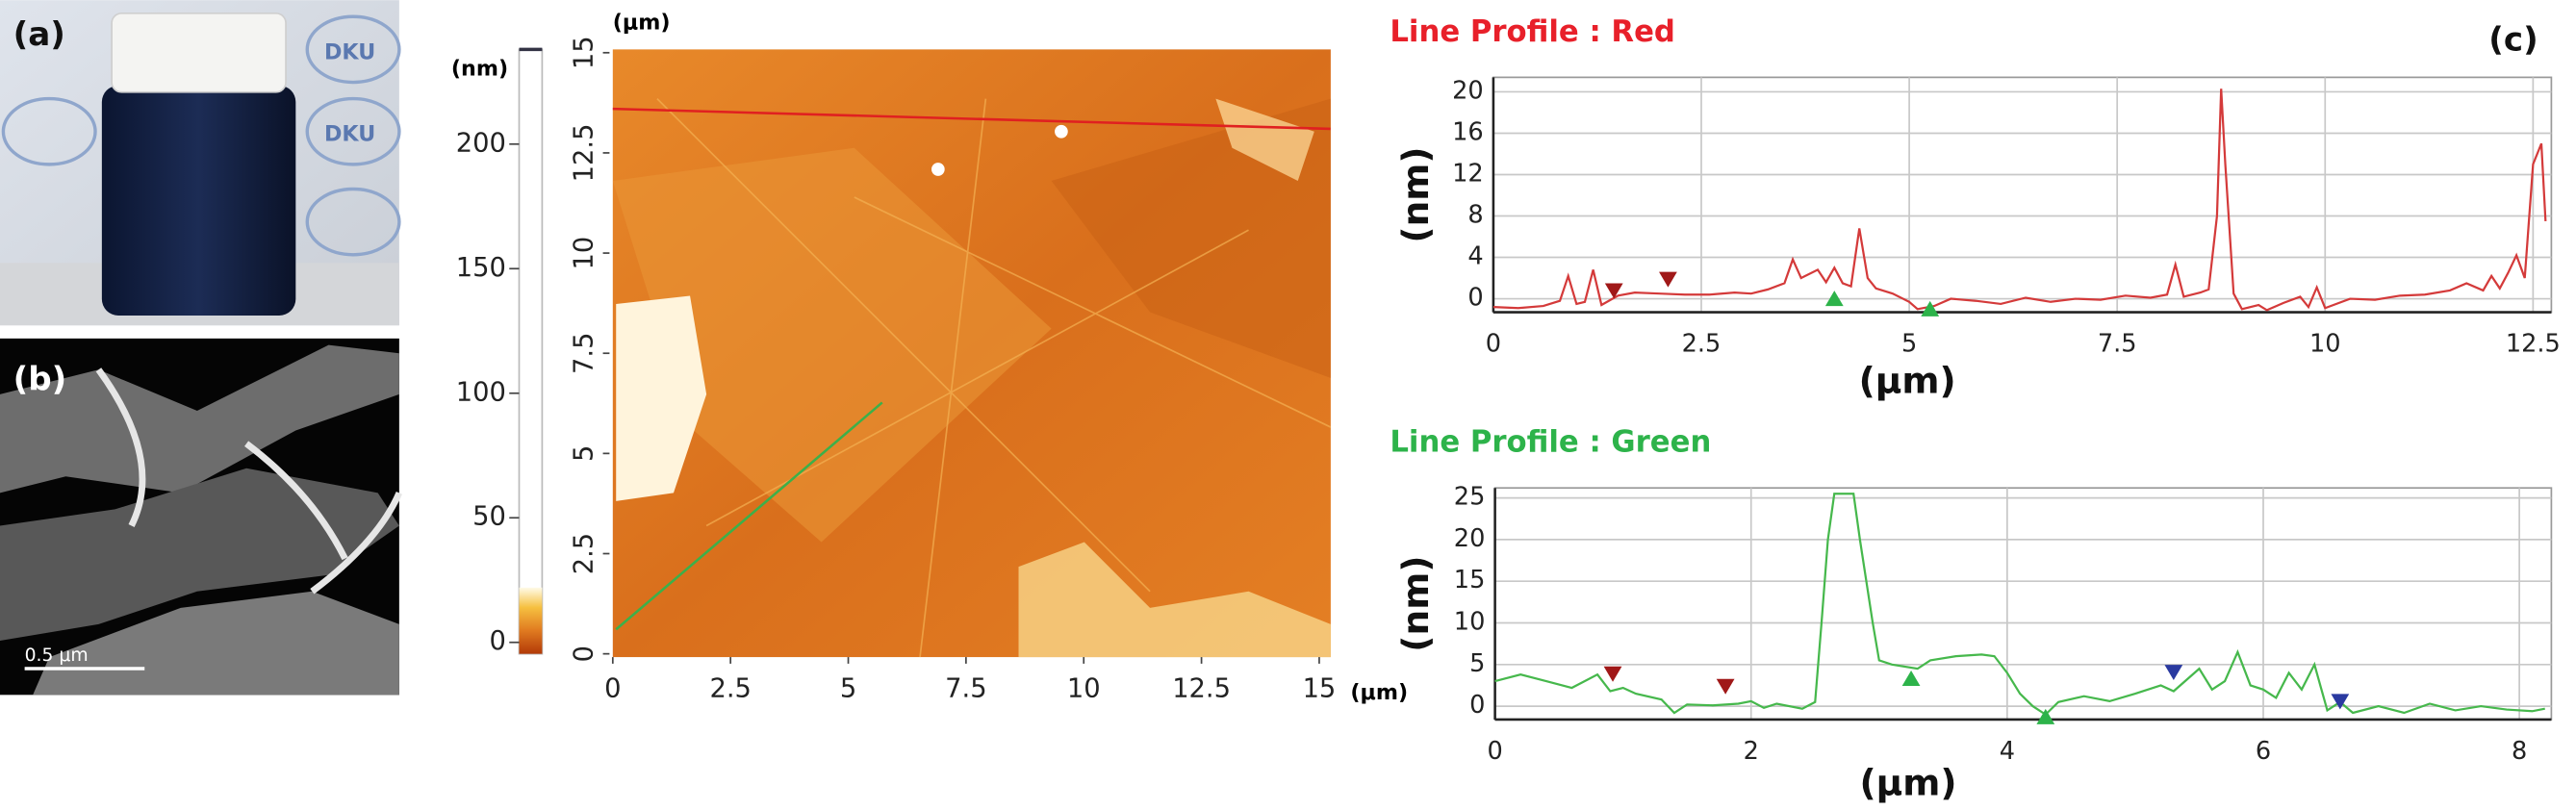  I want to click on colorbar-tick-label: 200, so click(481, 143).